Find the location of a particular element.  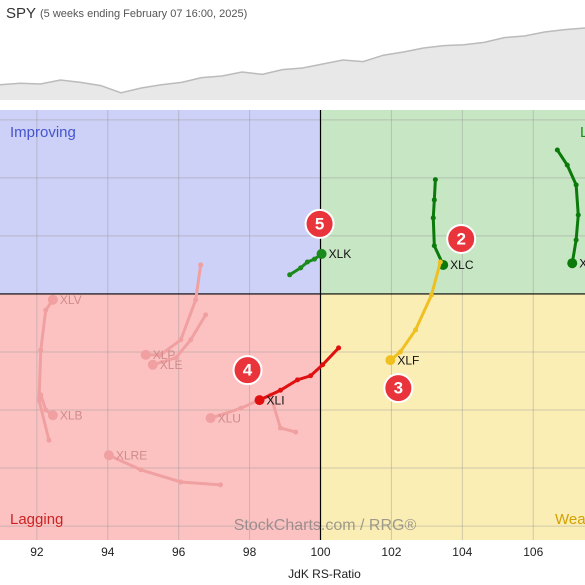

quadrant-label: Lagging is located at coordinates (36, 519).